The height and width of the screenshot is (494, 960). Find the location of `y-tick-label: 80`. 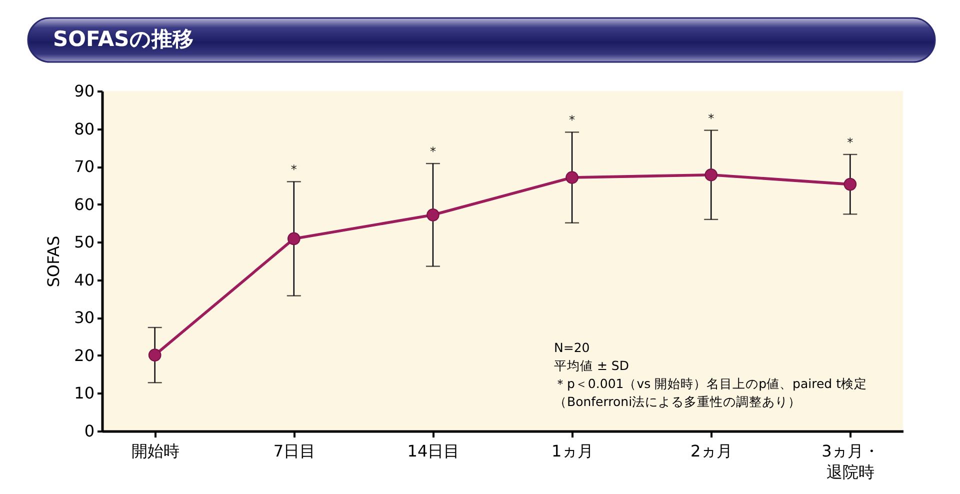

y-tick-label: 80 is located at coordinates (84, 128).